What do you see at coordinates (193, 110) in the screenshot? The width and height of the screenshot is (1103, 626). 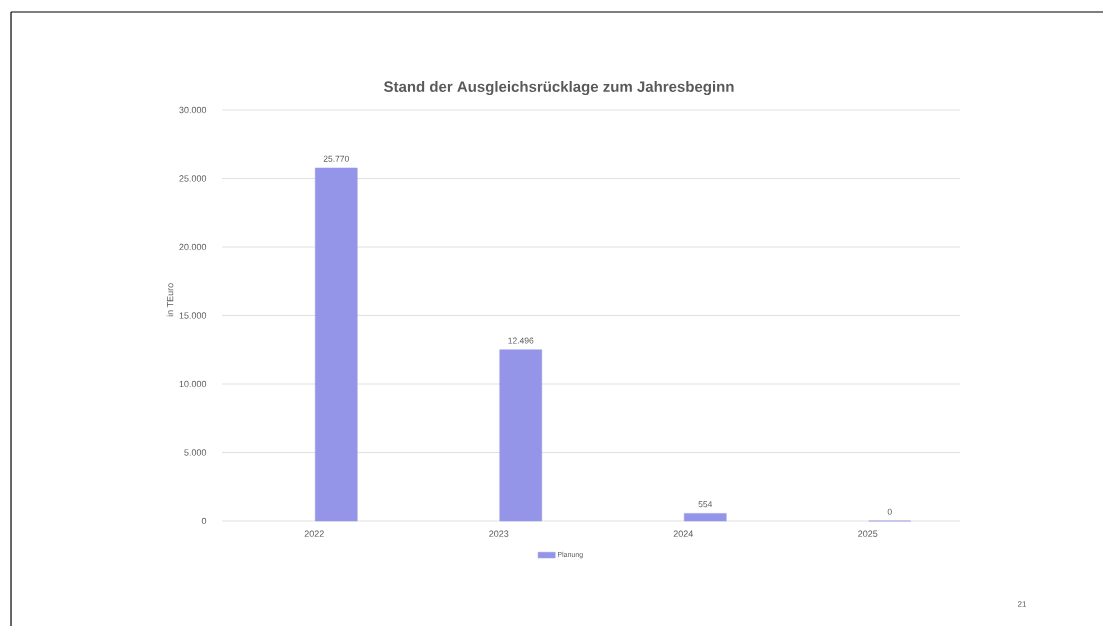 I see `y-tick-label: 30.000` at bounding box center [193, 110].